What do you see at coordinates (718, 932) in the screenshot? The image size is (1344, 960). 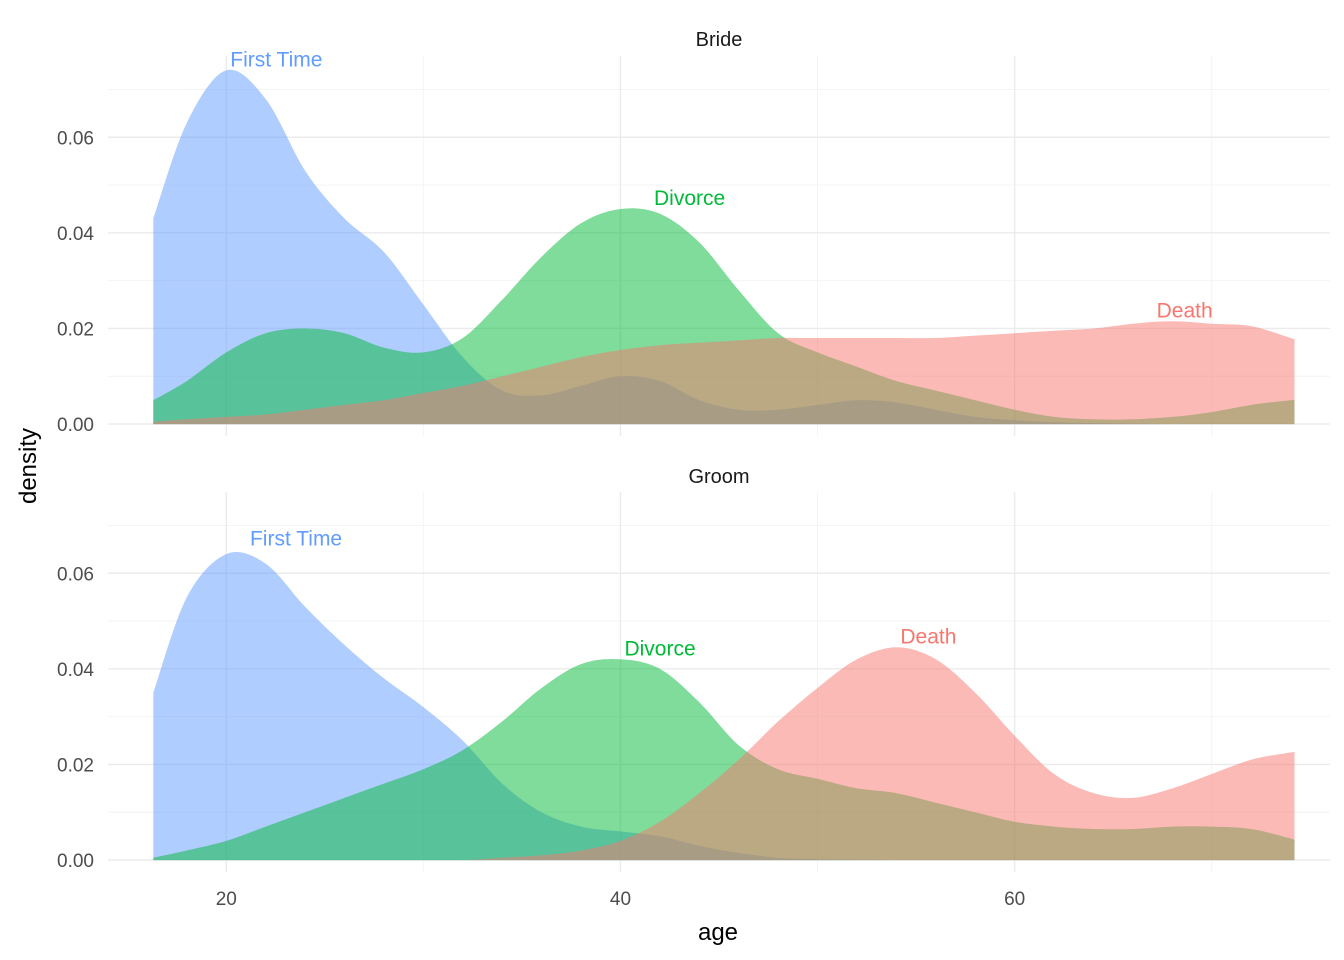 I see `x-axis-title: age` at bounding box center [718, 932].